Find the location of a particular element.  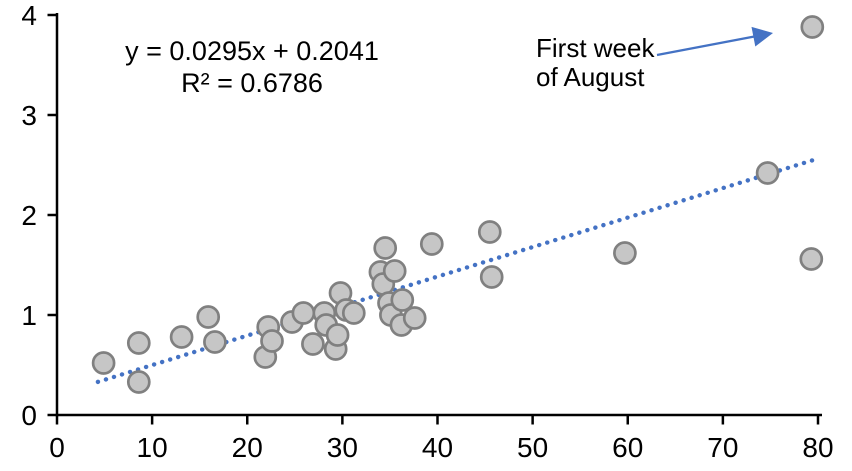

x-axis-tick-label: 10 is located at coordinates (152, 447).